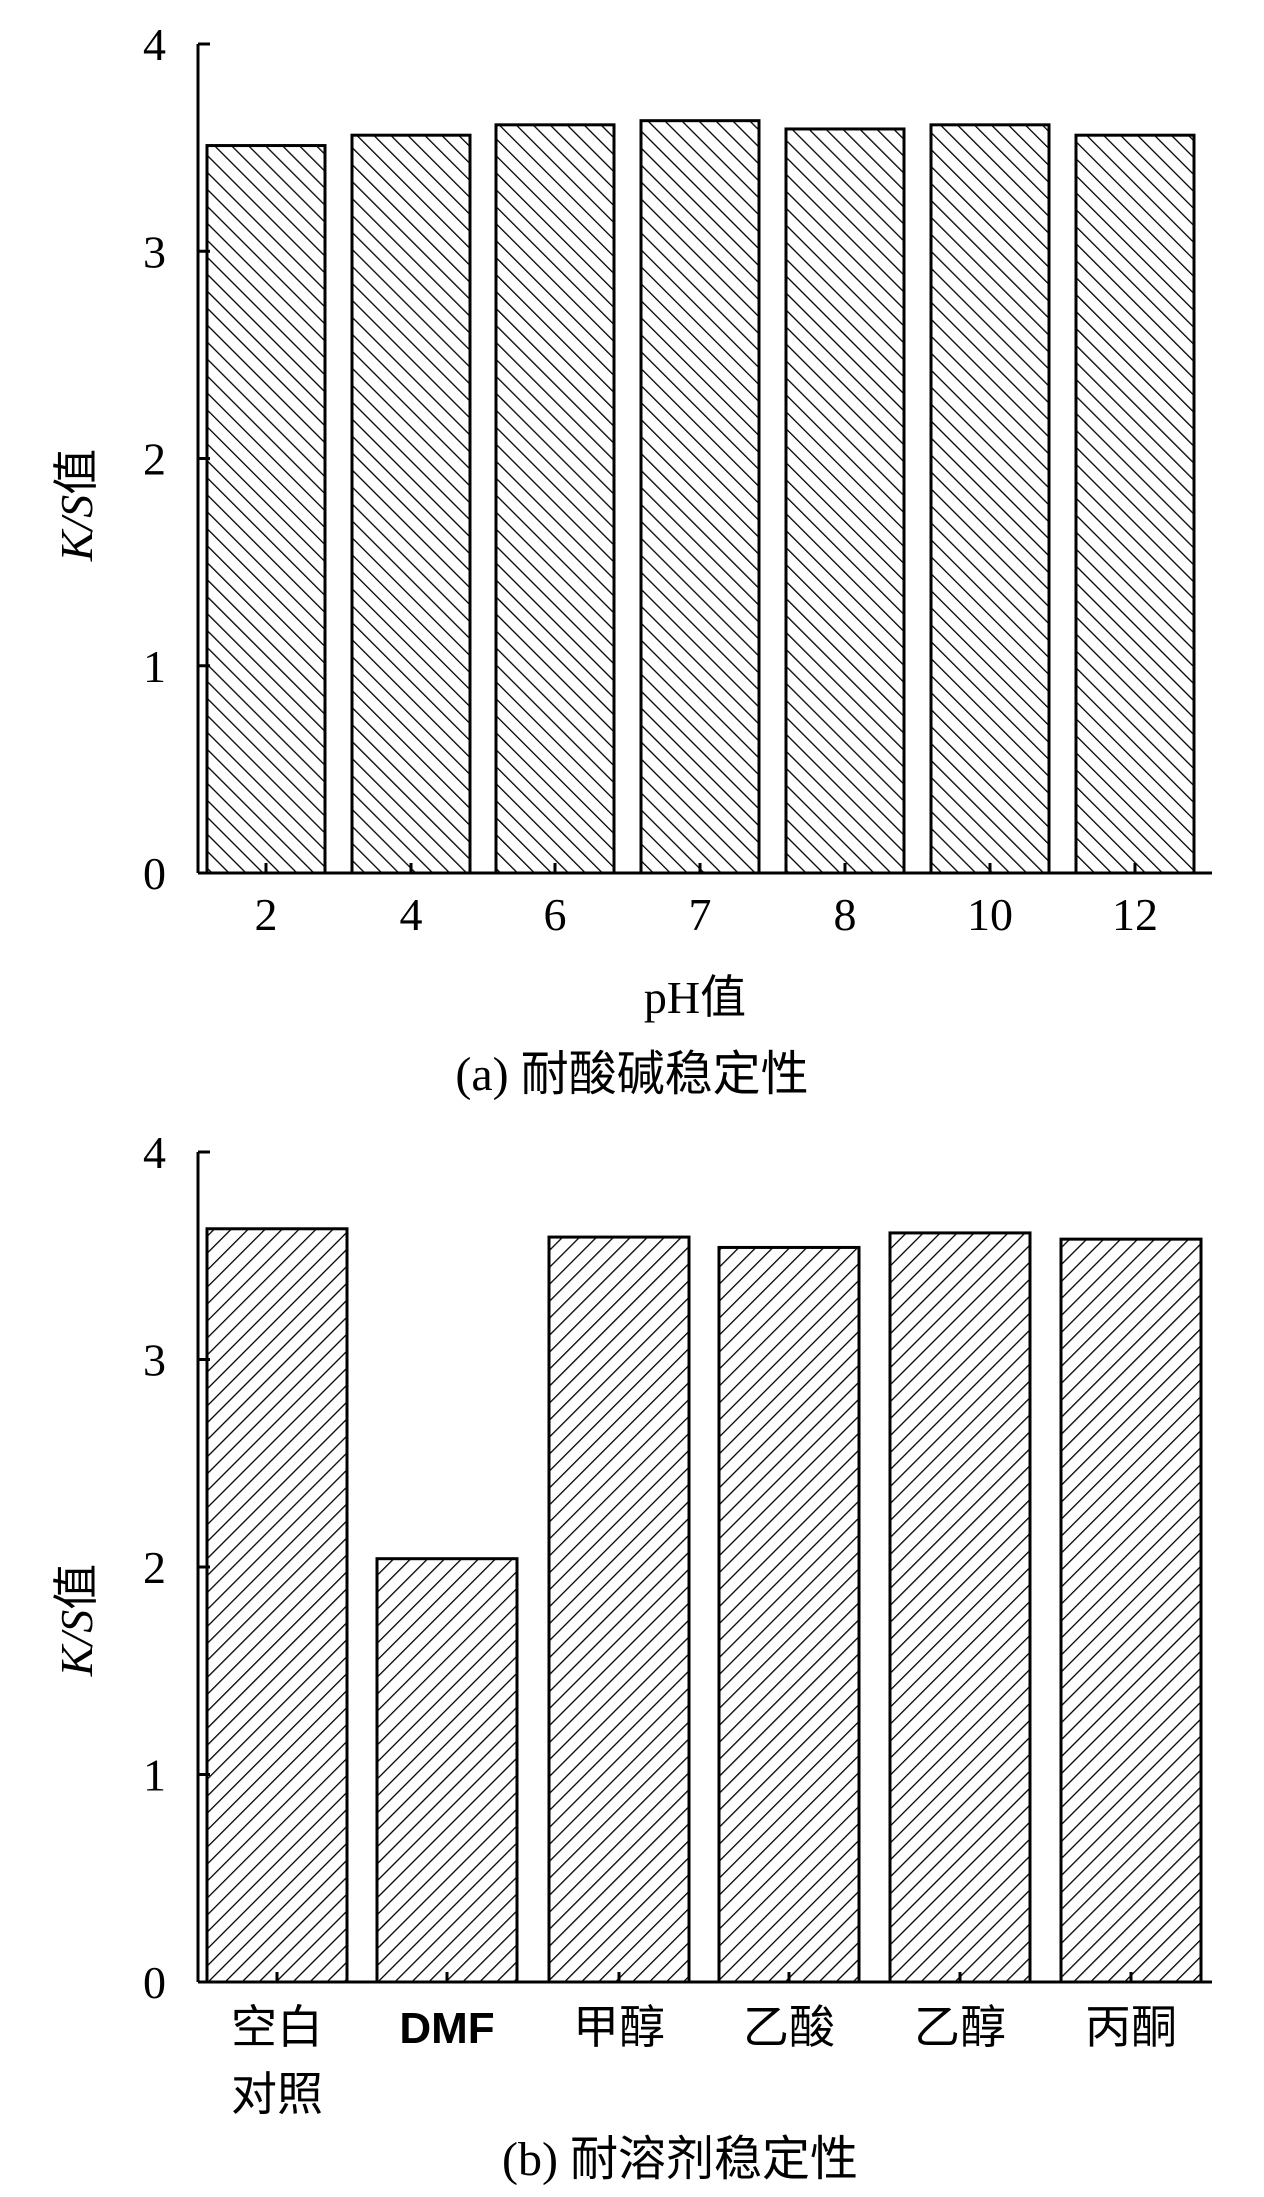 The height and width of the screenshot is (2197, 1264). What do you see at coordinates (176, 459) in the screenshot?
I see `chart-a-yticks: 0 1 2 3 4` at bounding box center [176, 459].